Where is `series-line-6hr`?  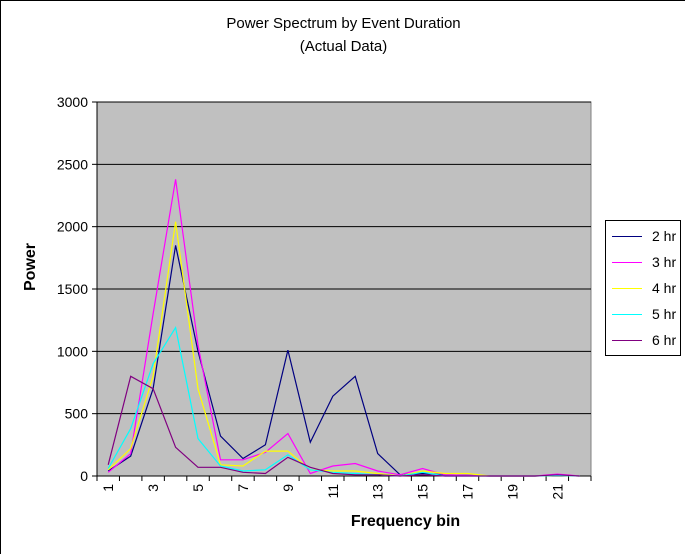 series-line-6hr is located at coordinates (343, 426).